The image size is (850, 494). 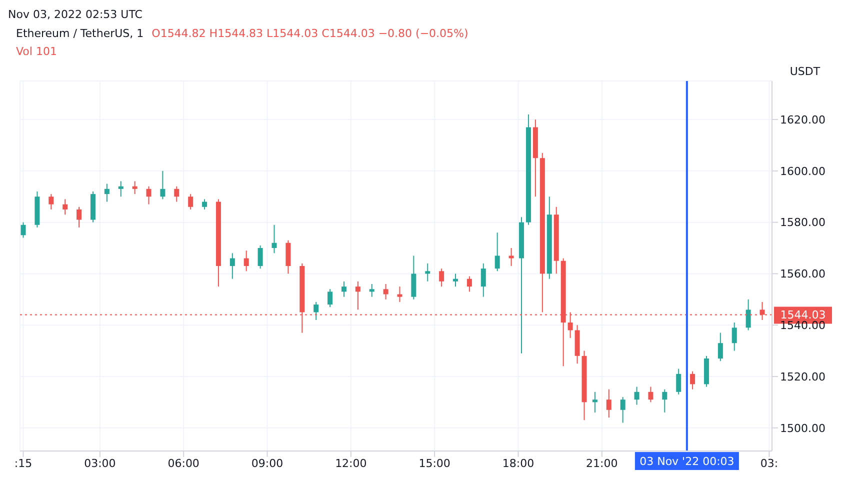 I want to click on y-tick-label: 1600.00, so click(x=803, y=171).